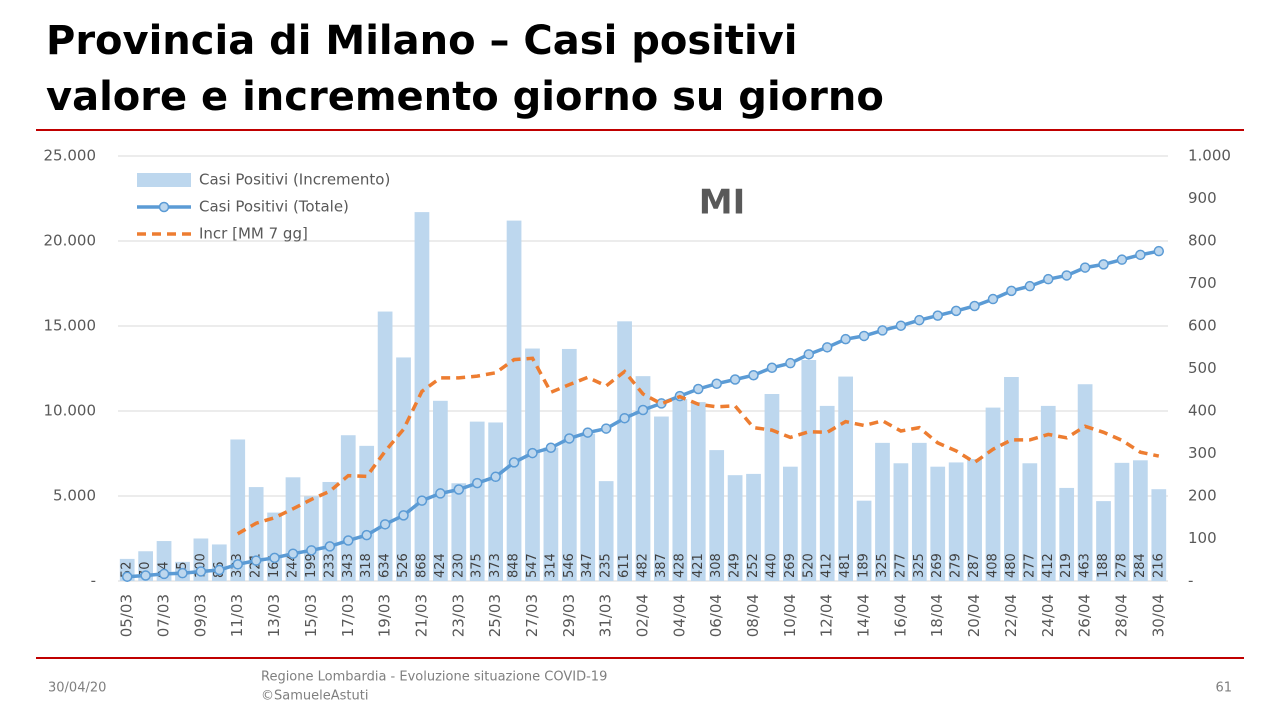 This screenshot has width=1280, height=720. Describe the element at coordinates (1140, 565) in the screenshot. I see `data-label: 284` at that location.